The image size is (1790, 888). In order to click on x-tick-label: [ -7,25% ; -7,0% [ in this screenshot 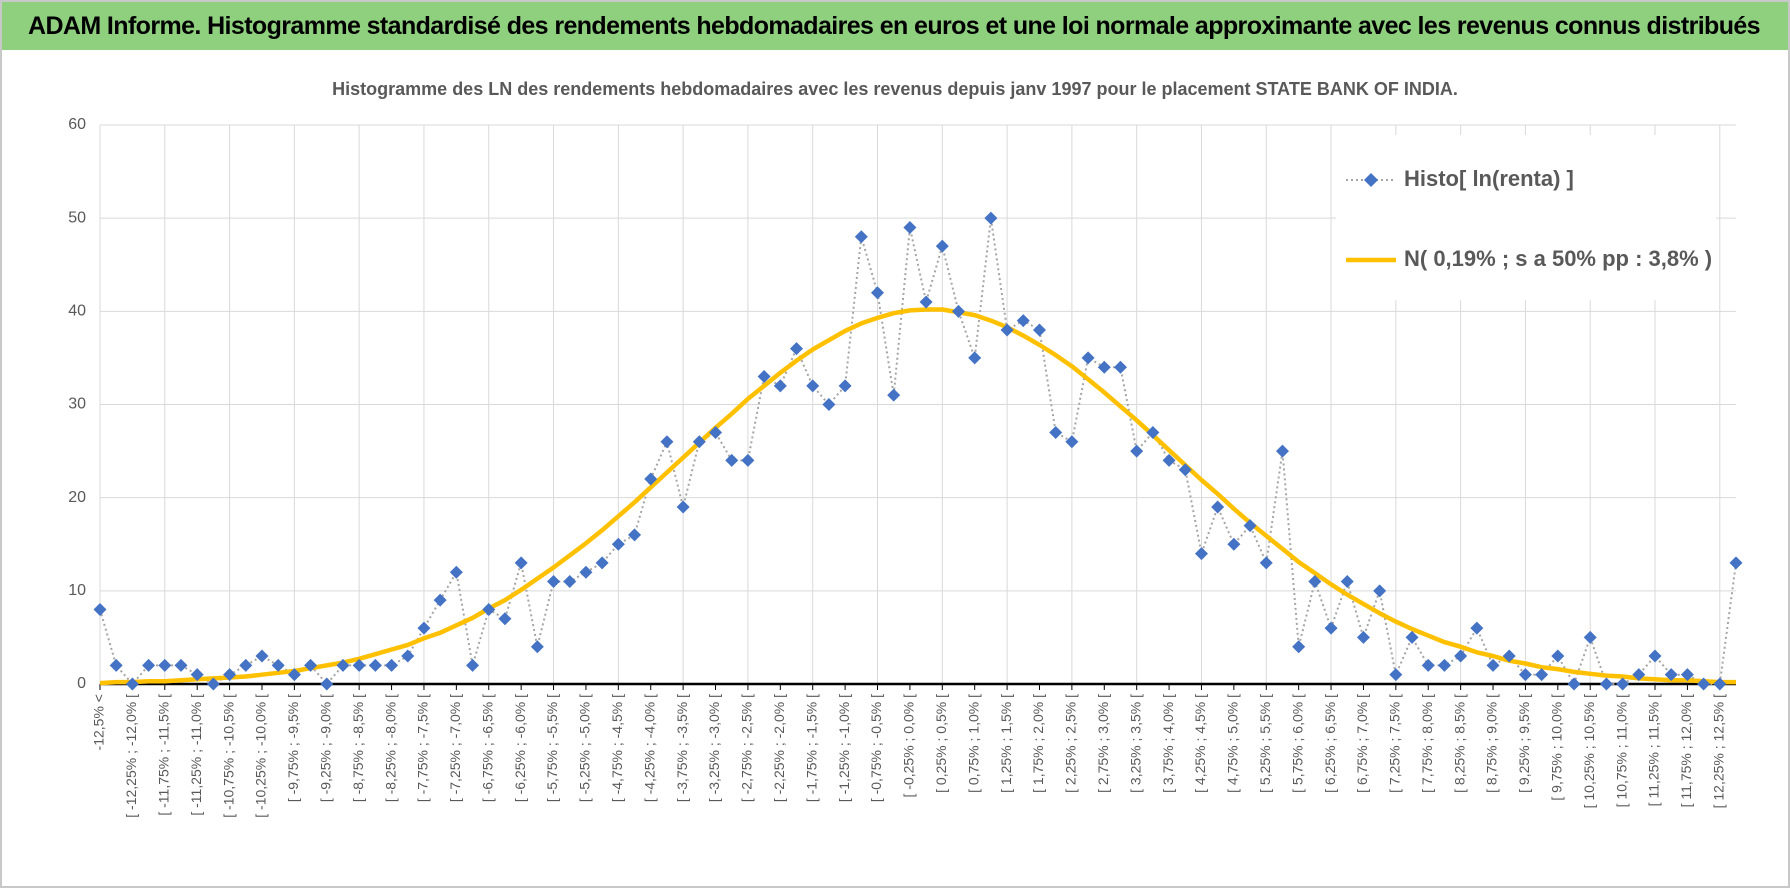, I will do `click(455, 748)`.